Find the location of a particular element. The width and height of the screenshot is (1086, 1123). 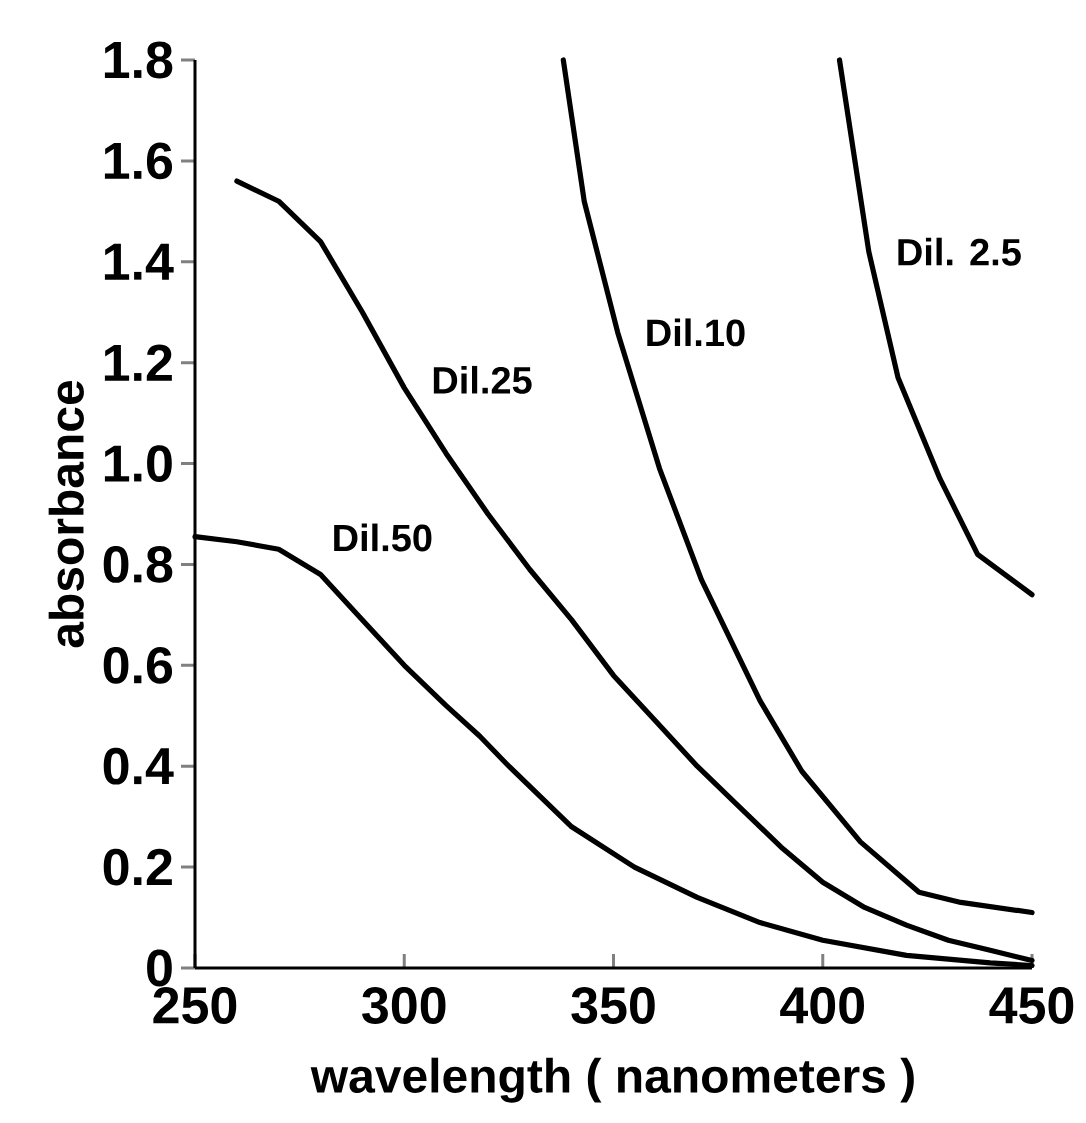

y-tick-label: 0.2 is located at coordinates (137, 867).